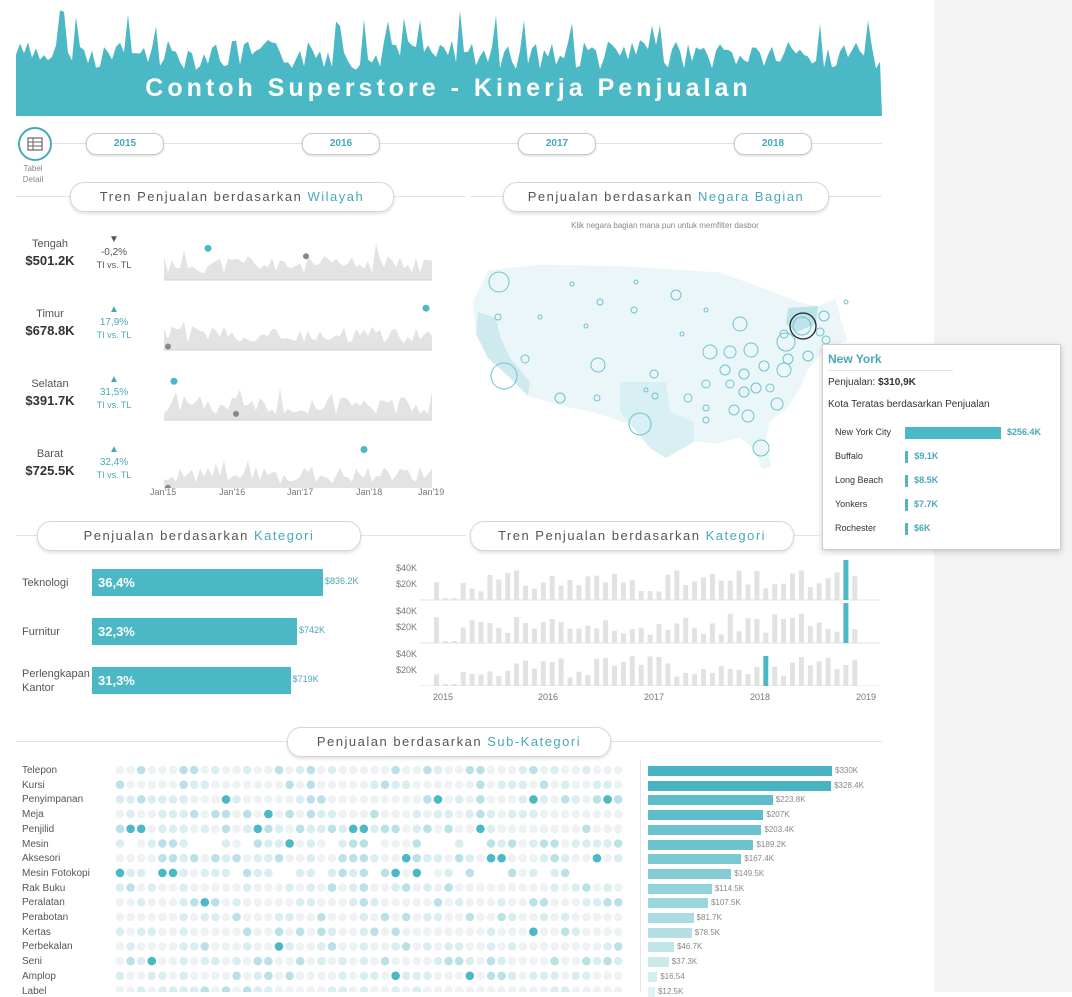  What do you see at coordinates (168, 535) in the screenshot?
I see `category-title-text: Penjualan berdasarkan` at bounding box center [168, 535].